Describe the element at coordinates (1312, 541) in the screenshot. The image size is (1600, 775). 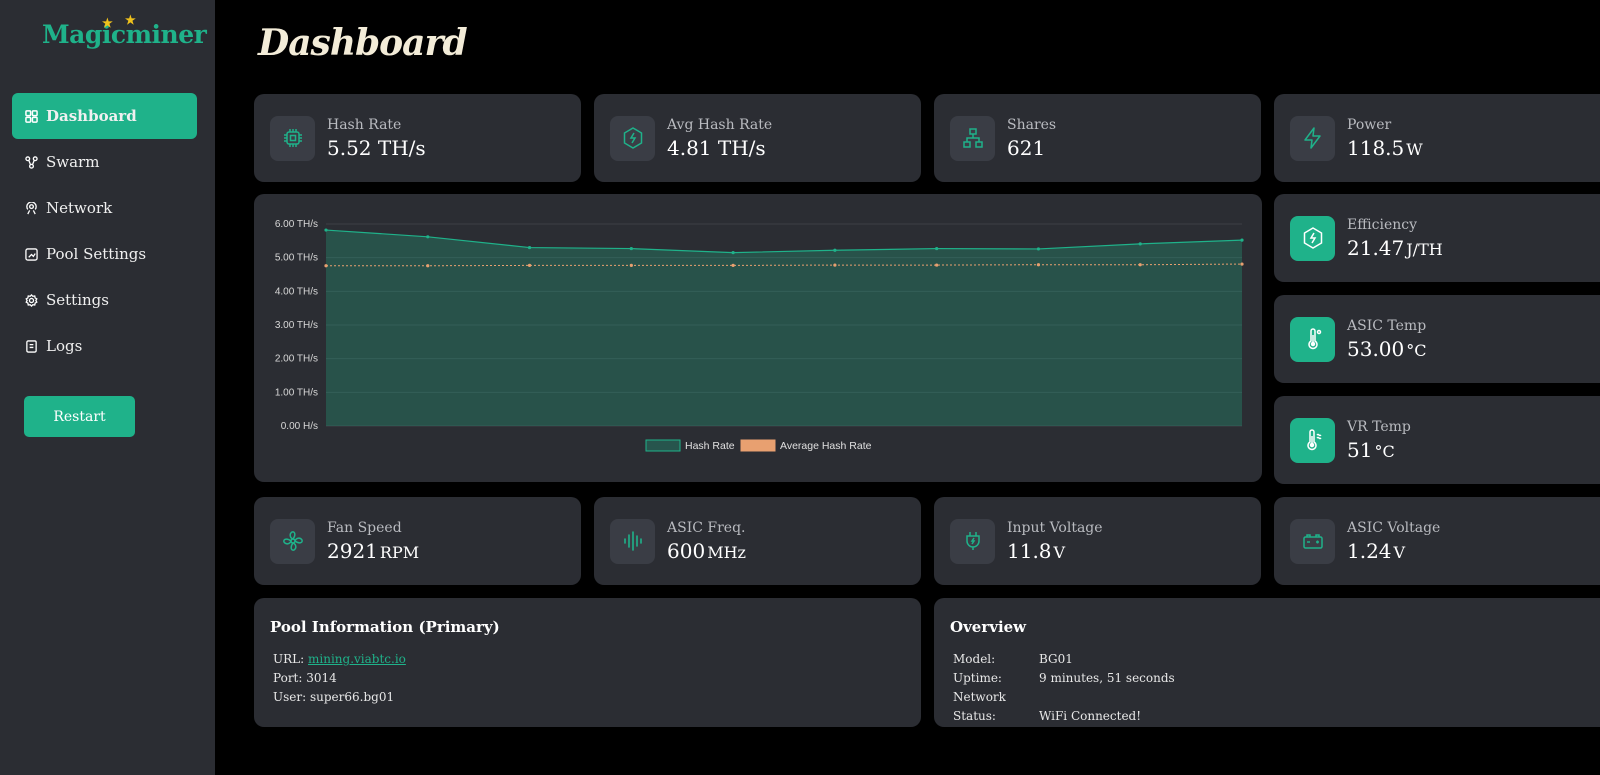
I see `battery-icon` at that location.